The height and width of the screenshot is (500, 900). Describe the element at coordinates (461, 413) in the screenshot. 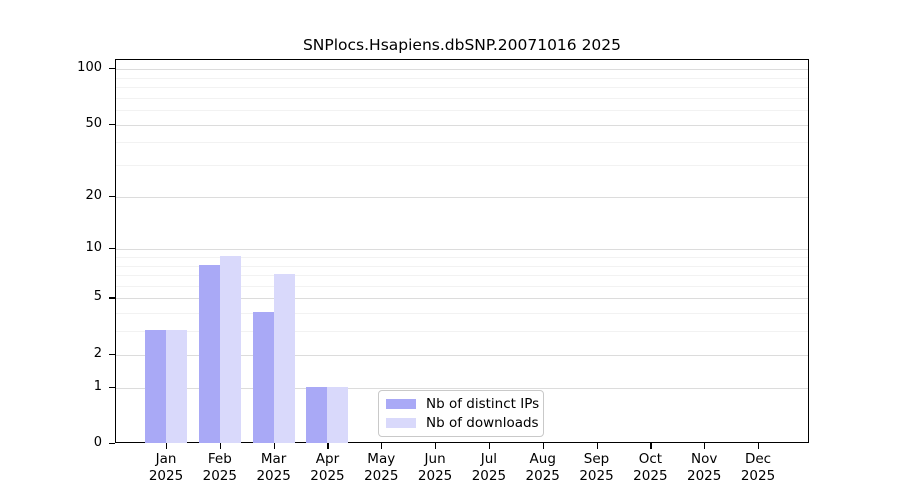

I see `legend: Nb of distinct IPs Nb of downloads` at that location.